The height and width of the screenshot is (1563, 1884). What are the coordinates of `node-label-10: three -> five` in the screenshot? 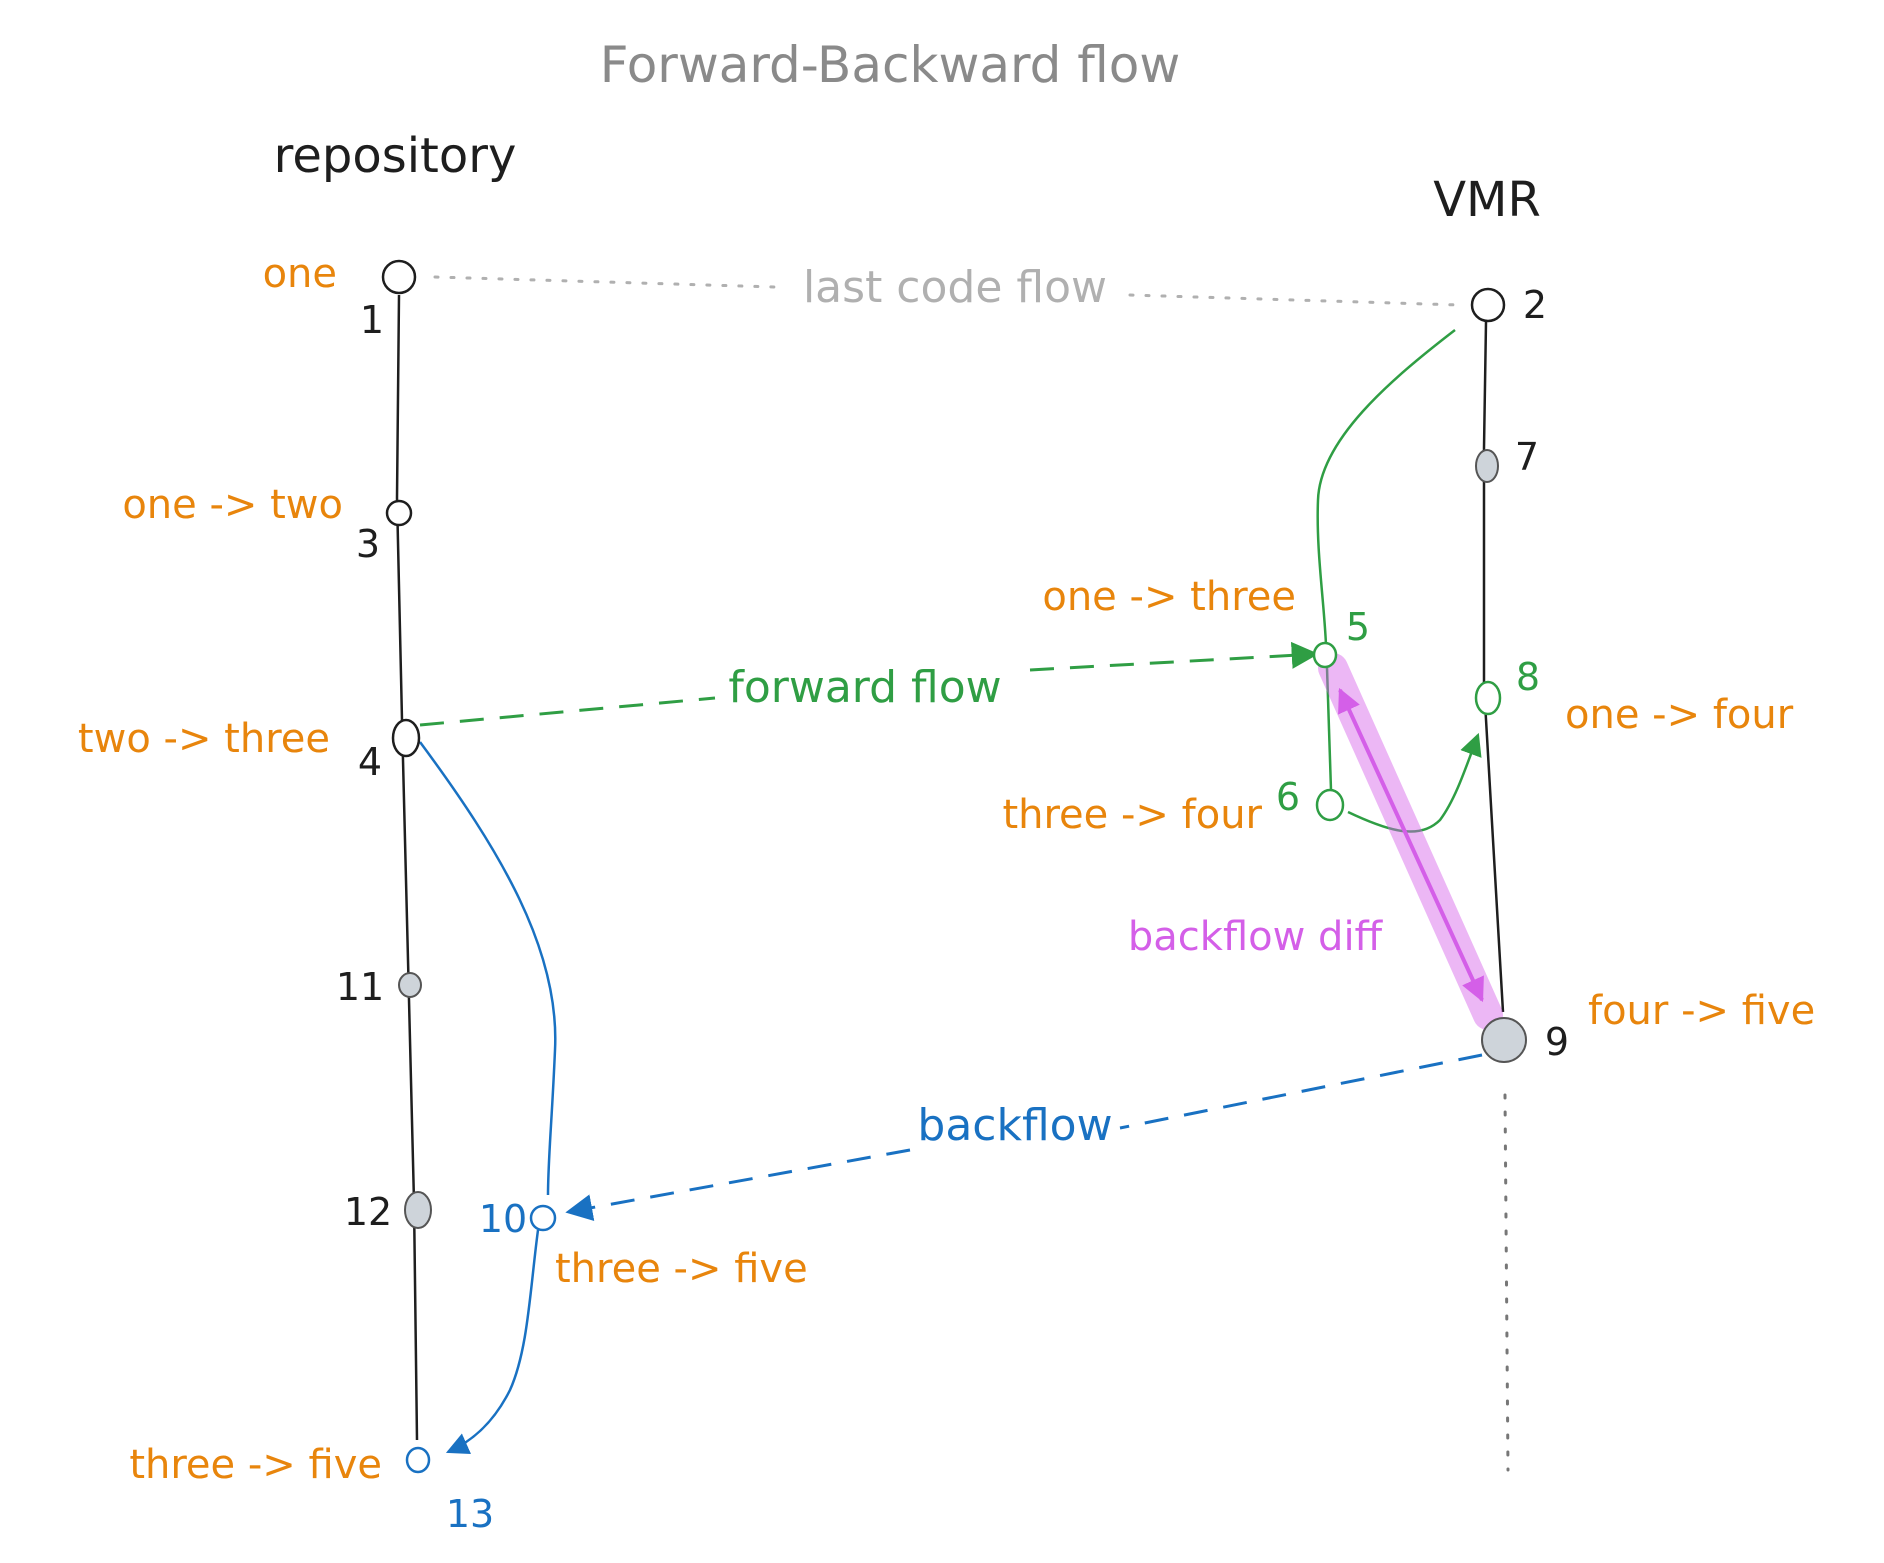 It's located at (681, 1269).